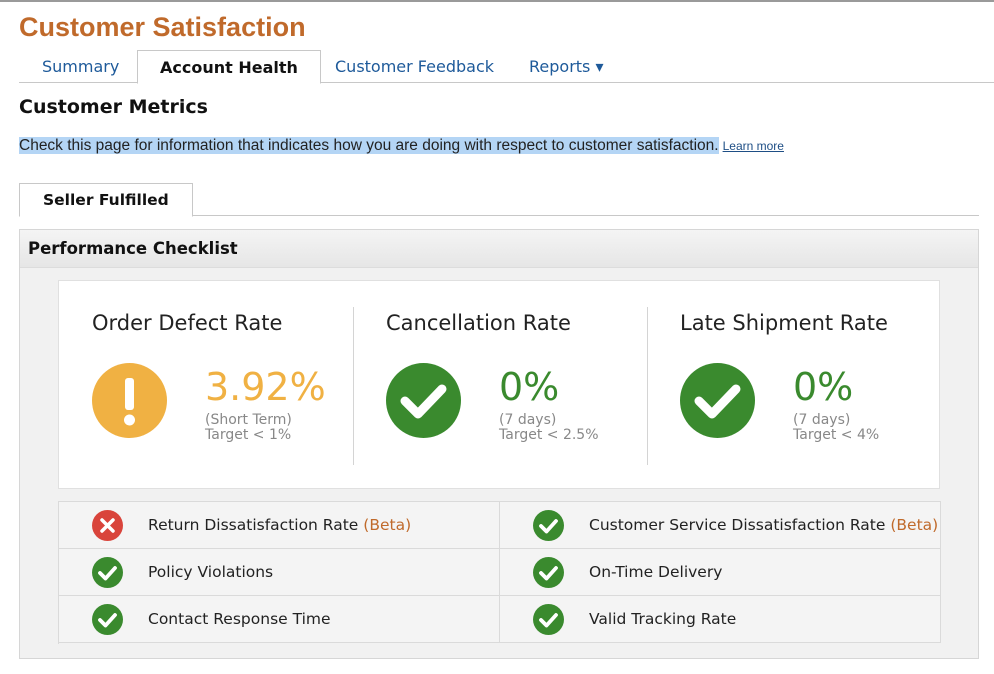 The height and width of the screenshot is (674, 994). I want to click on metric-target: Target < 2.5%, so click(549, 435).